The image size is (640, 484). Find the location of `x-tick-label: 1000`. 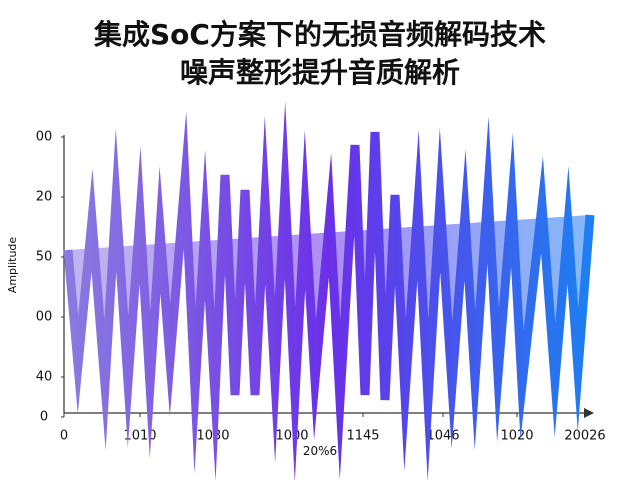

x-tick-label: 1000 is located at coordinates (291, 436).